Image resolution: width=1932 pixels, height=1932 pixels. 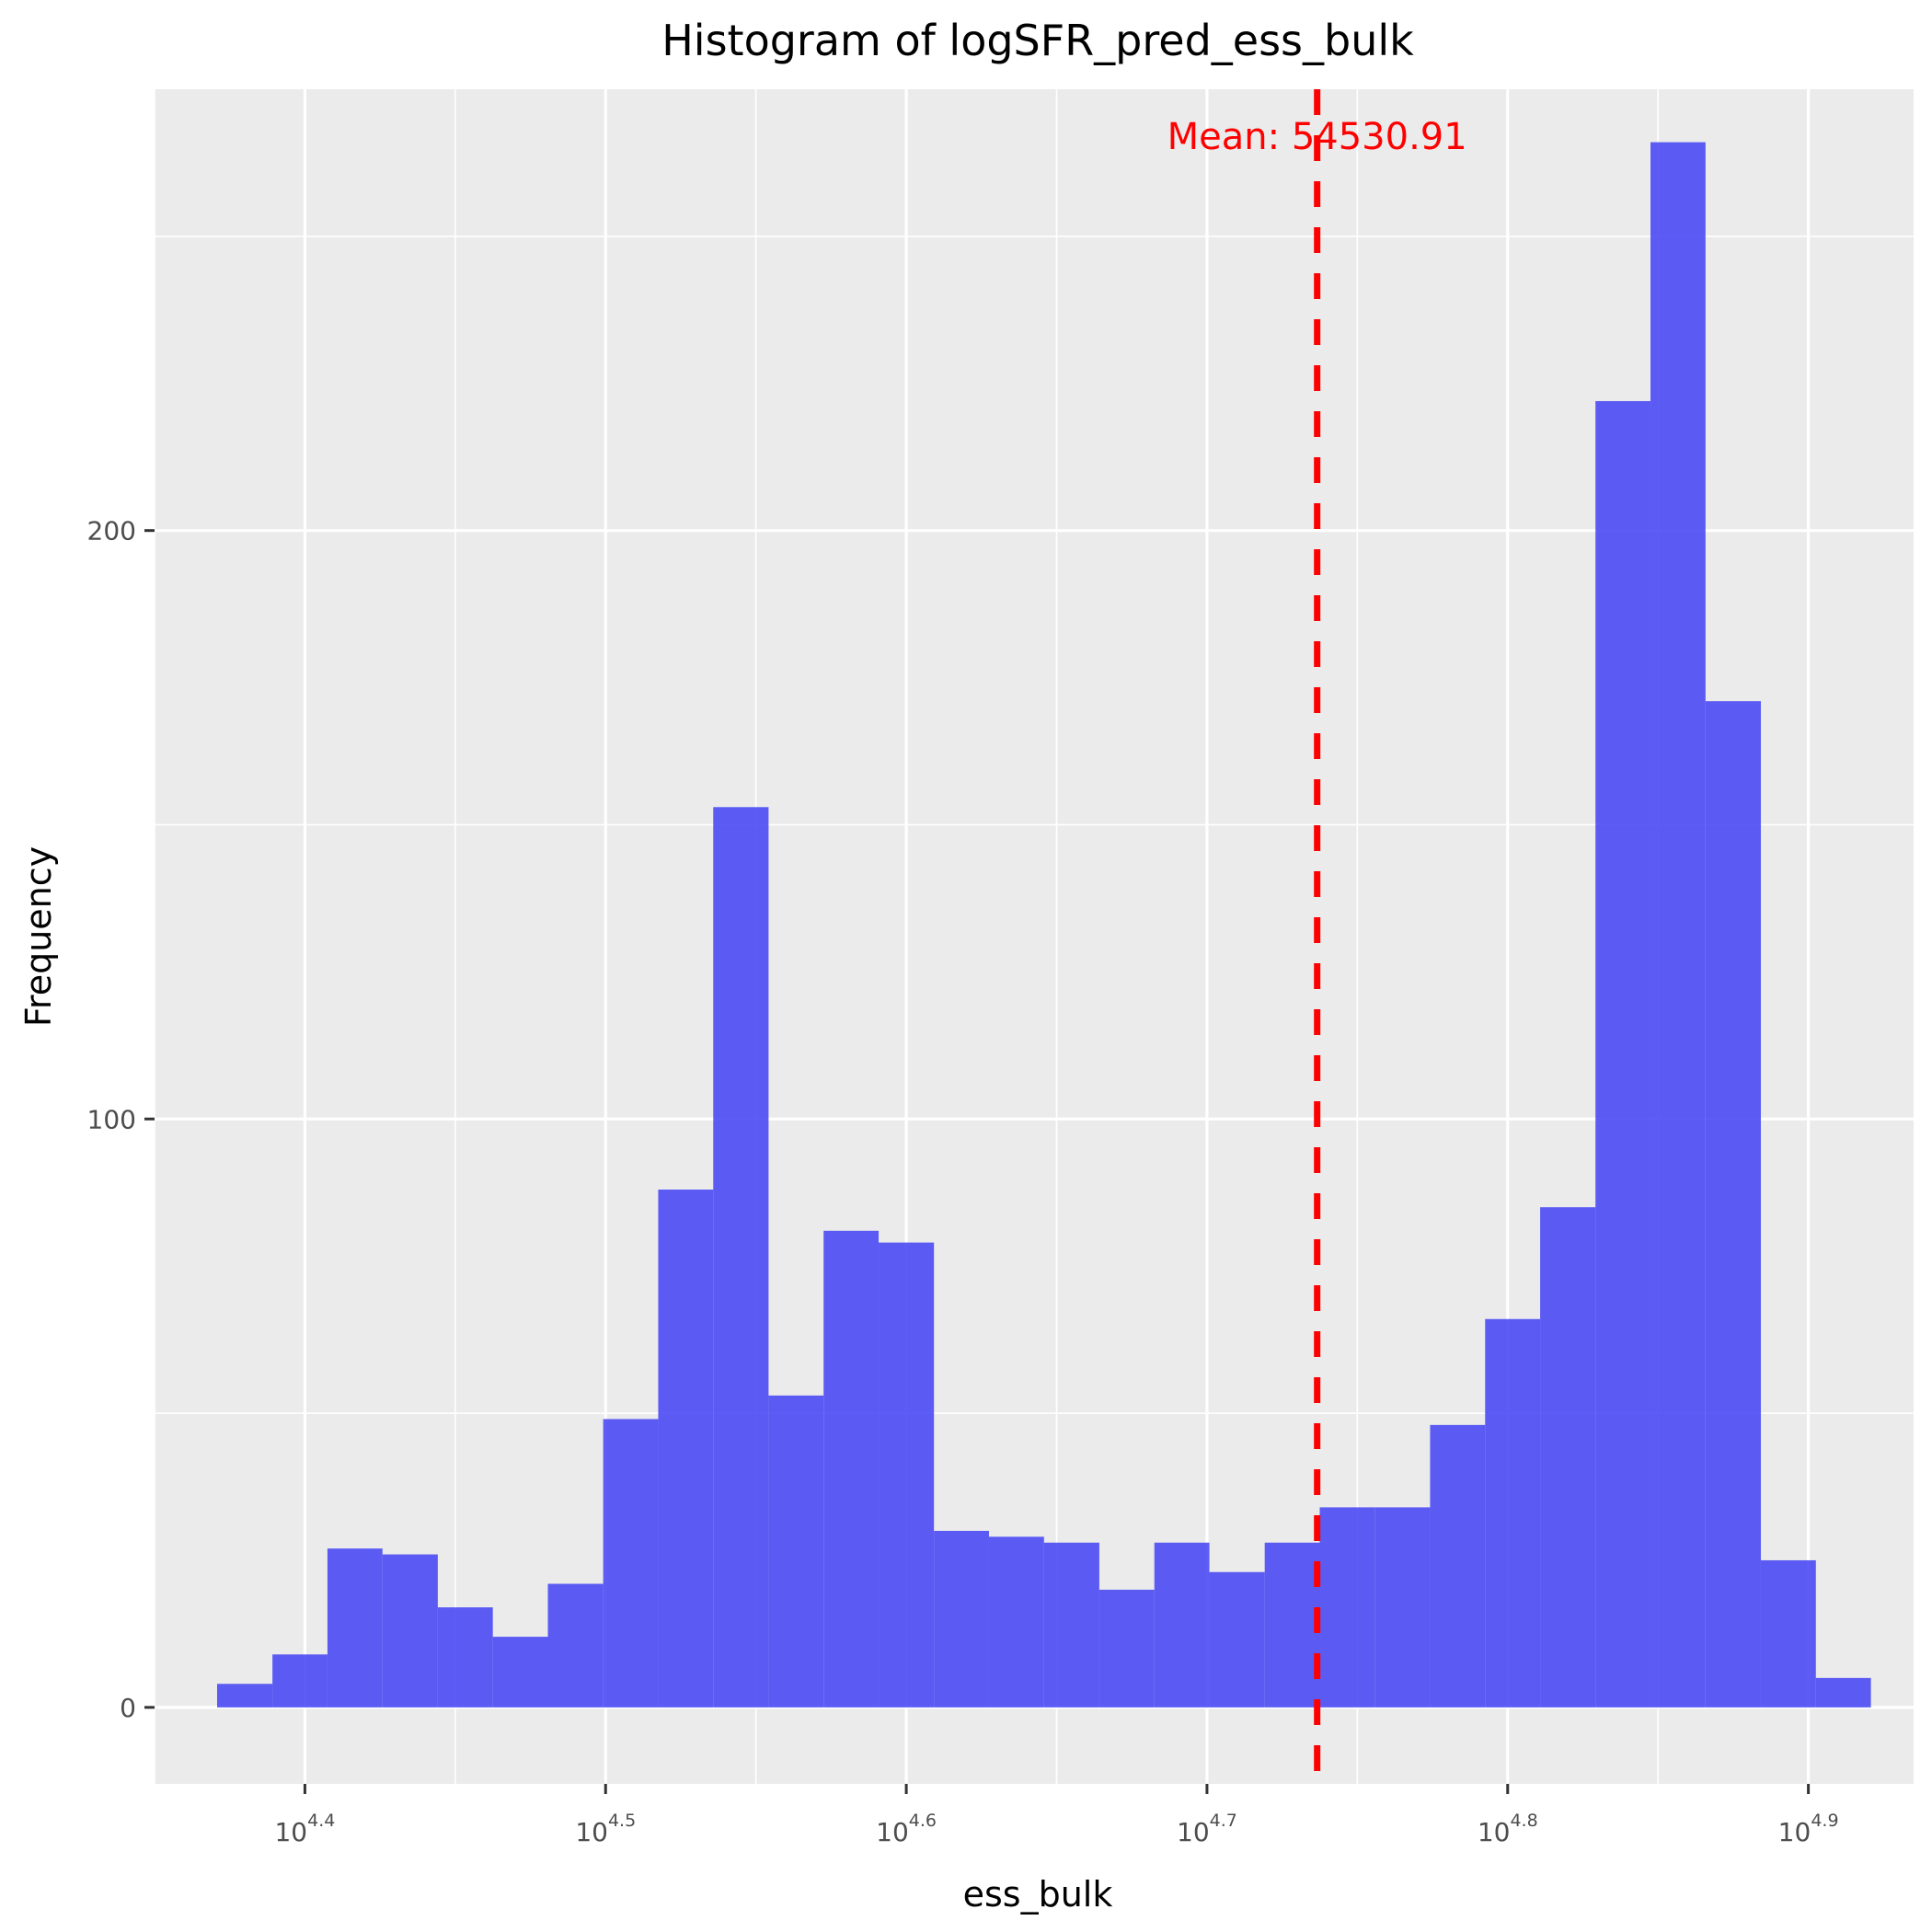 What do you see at coordinates (1317, 137) in the screenshot?
I see `mean-label: Mean: 54530.91` at bounding box center [1317, 137].